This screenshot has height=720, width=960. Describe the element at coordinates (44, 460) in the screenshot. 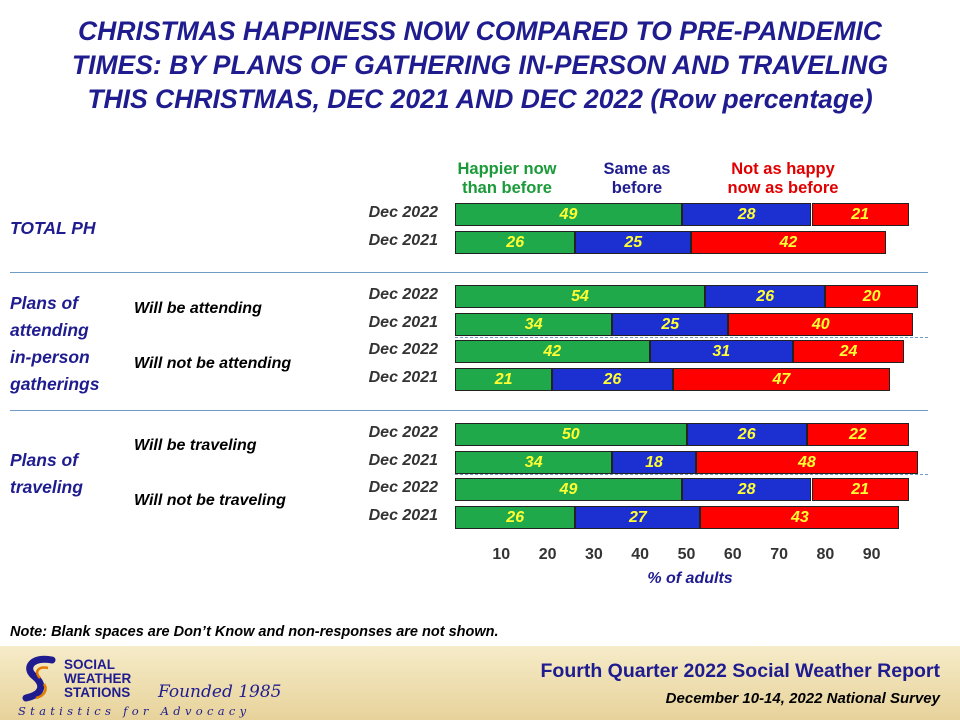

I see `group-label-line: Plans of` at that location.